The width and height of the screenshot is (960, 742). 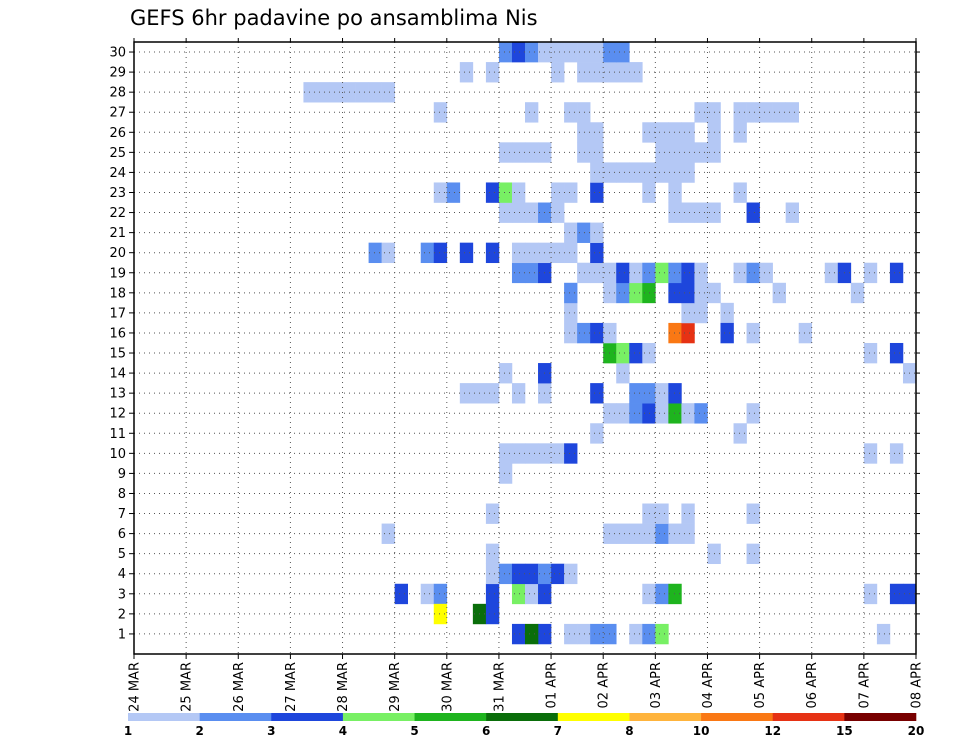 I want to click on y-tick-label: 25, so click(x=117, y=153).